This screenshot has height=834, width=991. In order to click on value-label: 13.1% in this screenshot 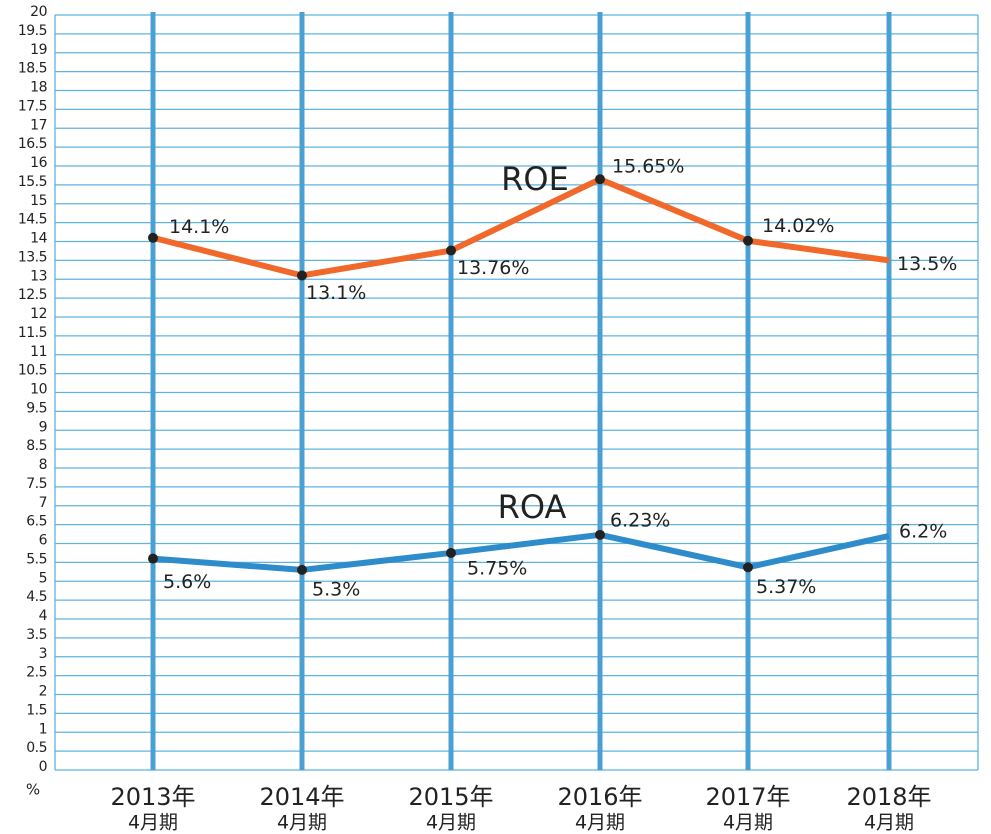, I will do `click(336, 293)`.